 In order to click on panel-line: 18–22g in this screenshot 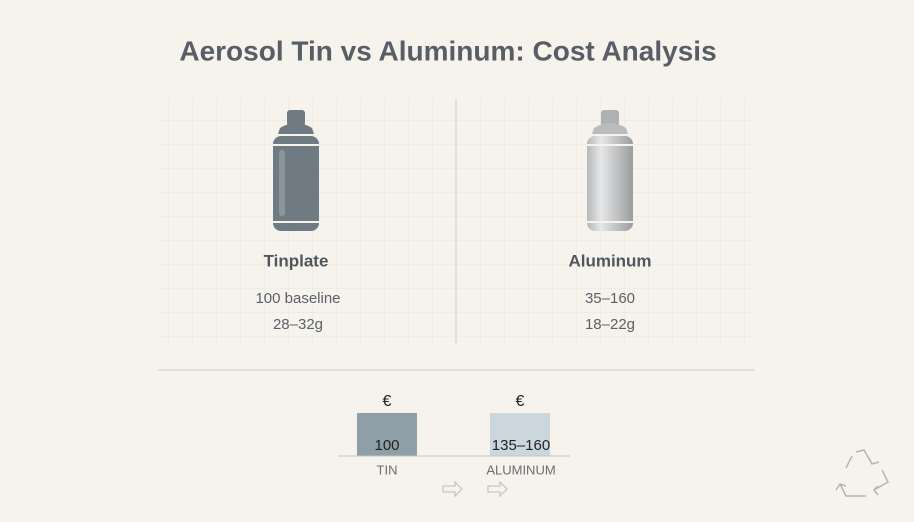, I will do `click(610, 324)`.